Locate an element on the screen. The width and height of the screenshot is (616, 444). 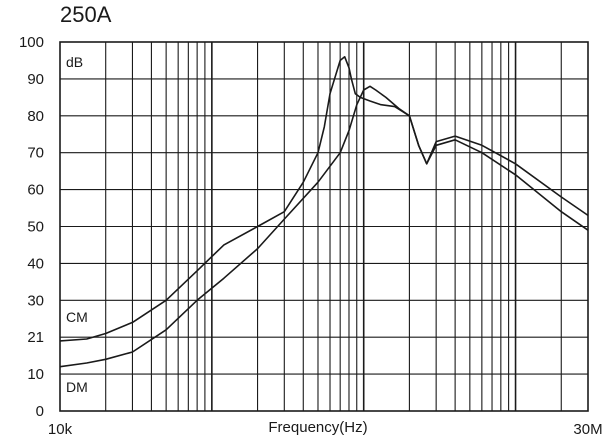
y-tick-label: 70 is located at coordinates (35, 153).